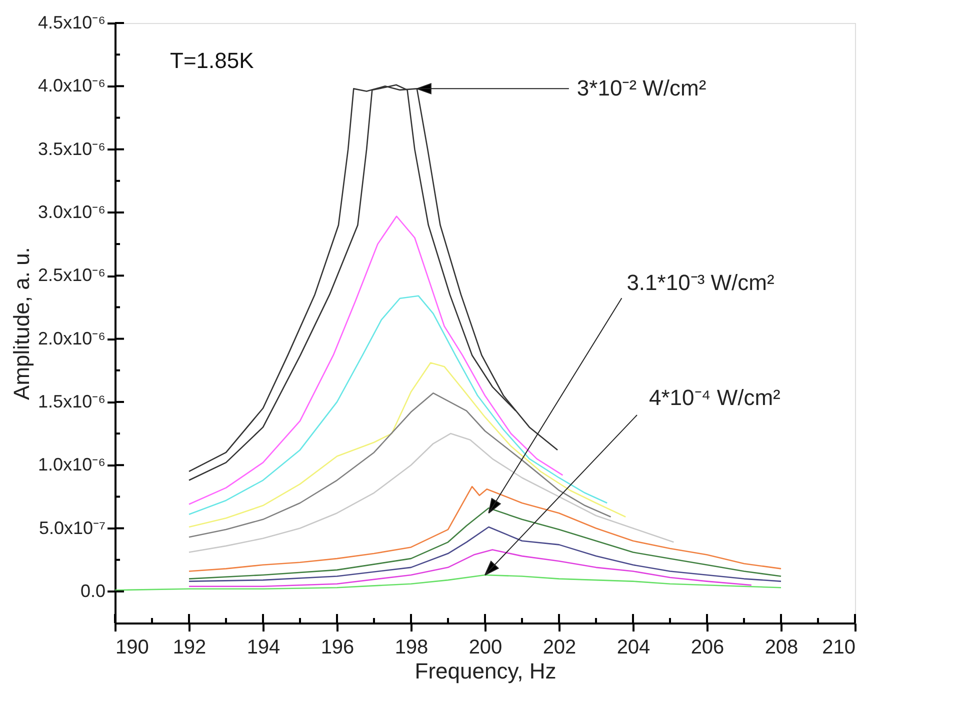  Describe the element at coordinates (21, 323) in the screenshot. I see `y-axis-title: Amplitude, a. u.` at that location.